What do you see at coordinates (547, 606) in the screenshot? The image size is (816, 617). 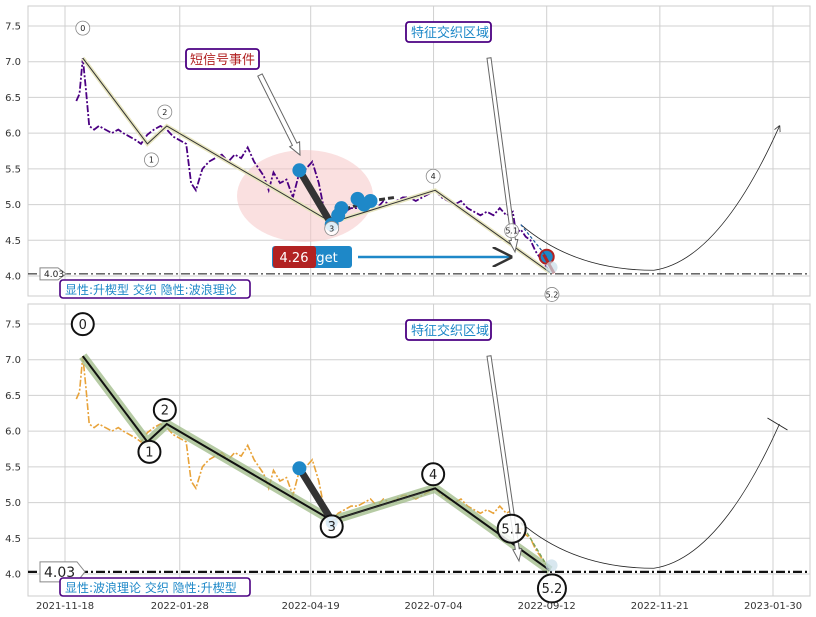 I see `x-tick-label: 2022-09-12` at bounding box center [547, 606].